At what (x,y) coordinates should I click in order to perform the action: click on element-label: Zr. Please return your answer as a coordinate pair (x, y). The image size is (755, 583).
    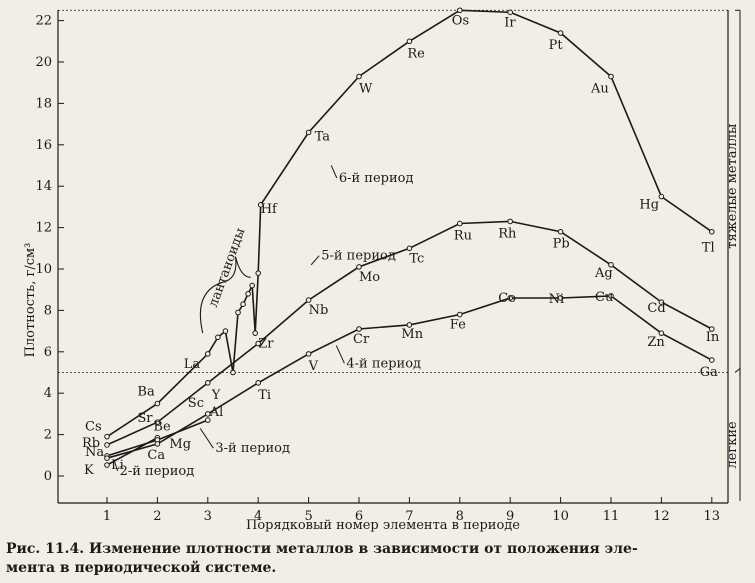
    Looking at the image, I should click on (266, 344).